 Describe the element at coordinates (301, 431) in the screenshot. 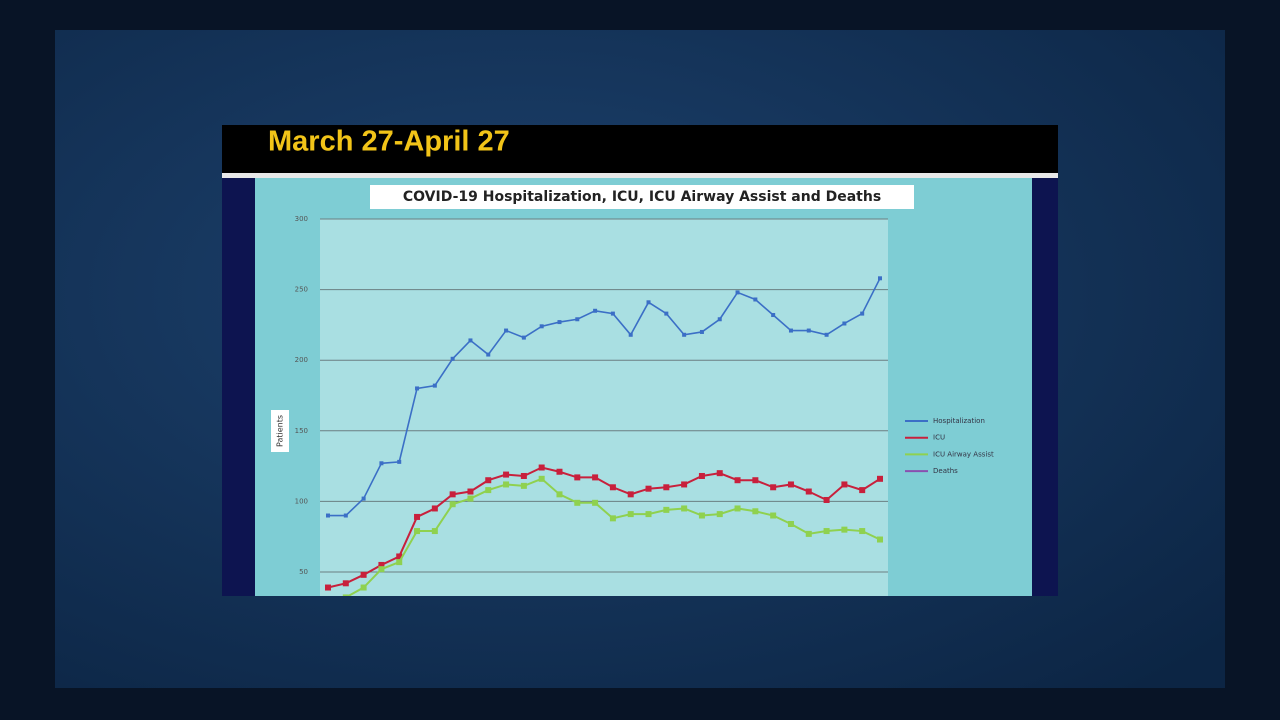

I see `y-tick-label: 150` at that location.